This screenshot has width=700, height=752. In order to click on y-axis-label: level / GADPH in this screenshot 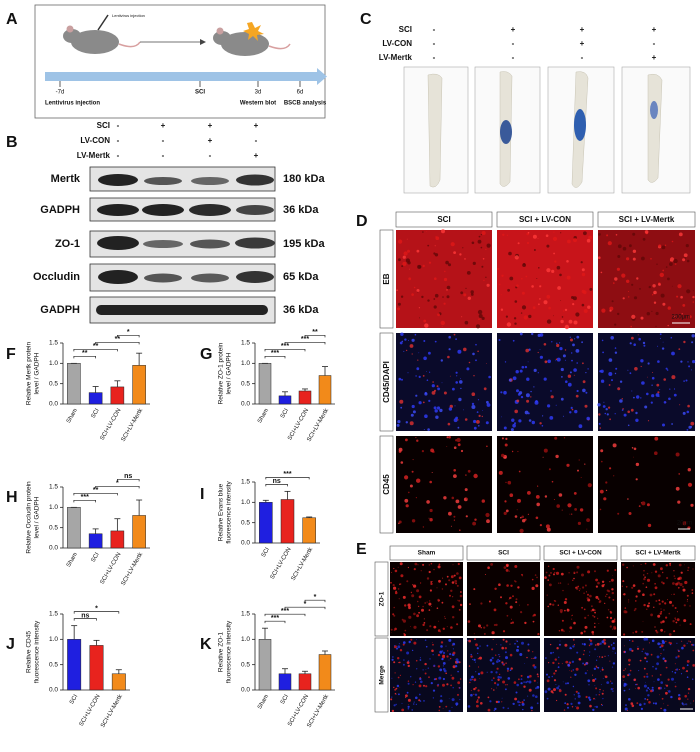, I will do `click(37, 517)`.